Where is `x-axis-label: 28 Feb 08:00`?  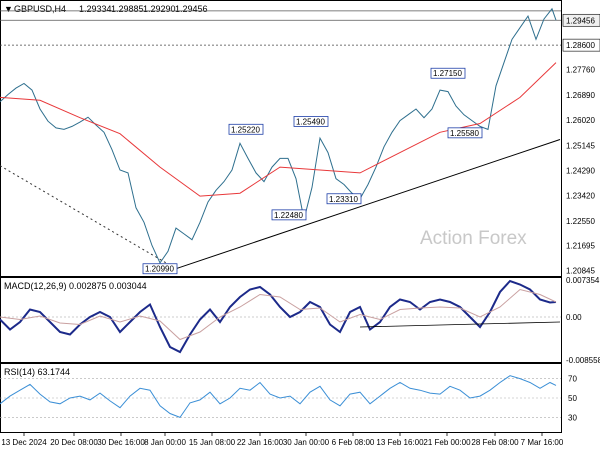 x-axis-label: 28 Feb 08:00 is located at coordinates (495, 442).